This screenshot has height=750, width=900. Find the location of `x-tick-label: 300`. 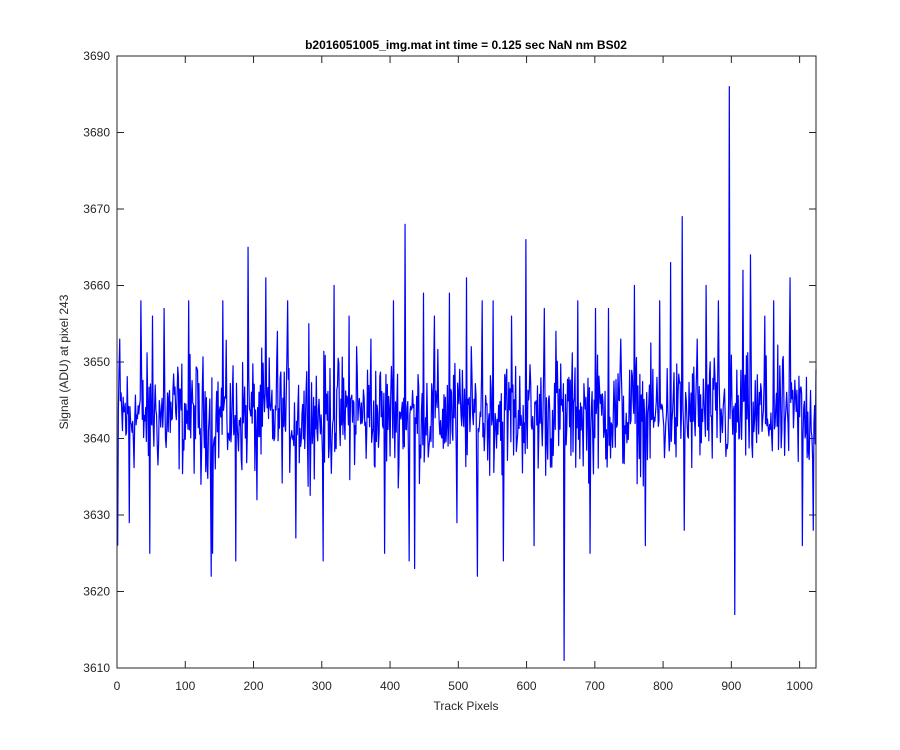

x-tick-label: 300 is located at coordinates (322, 686).